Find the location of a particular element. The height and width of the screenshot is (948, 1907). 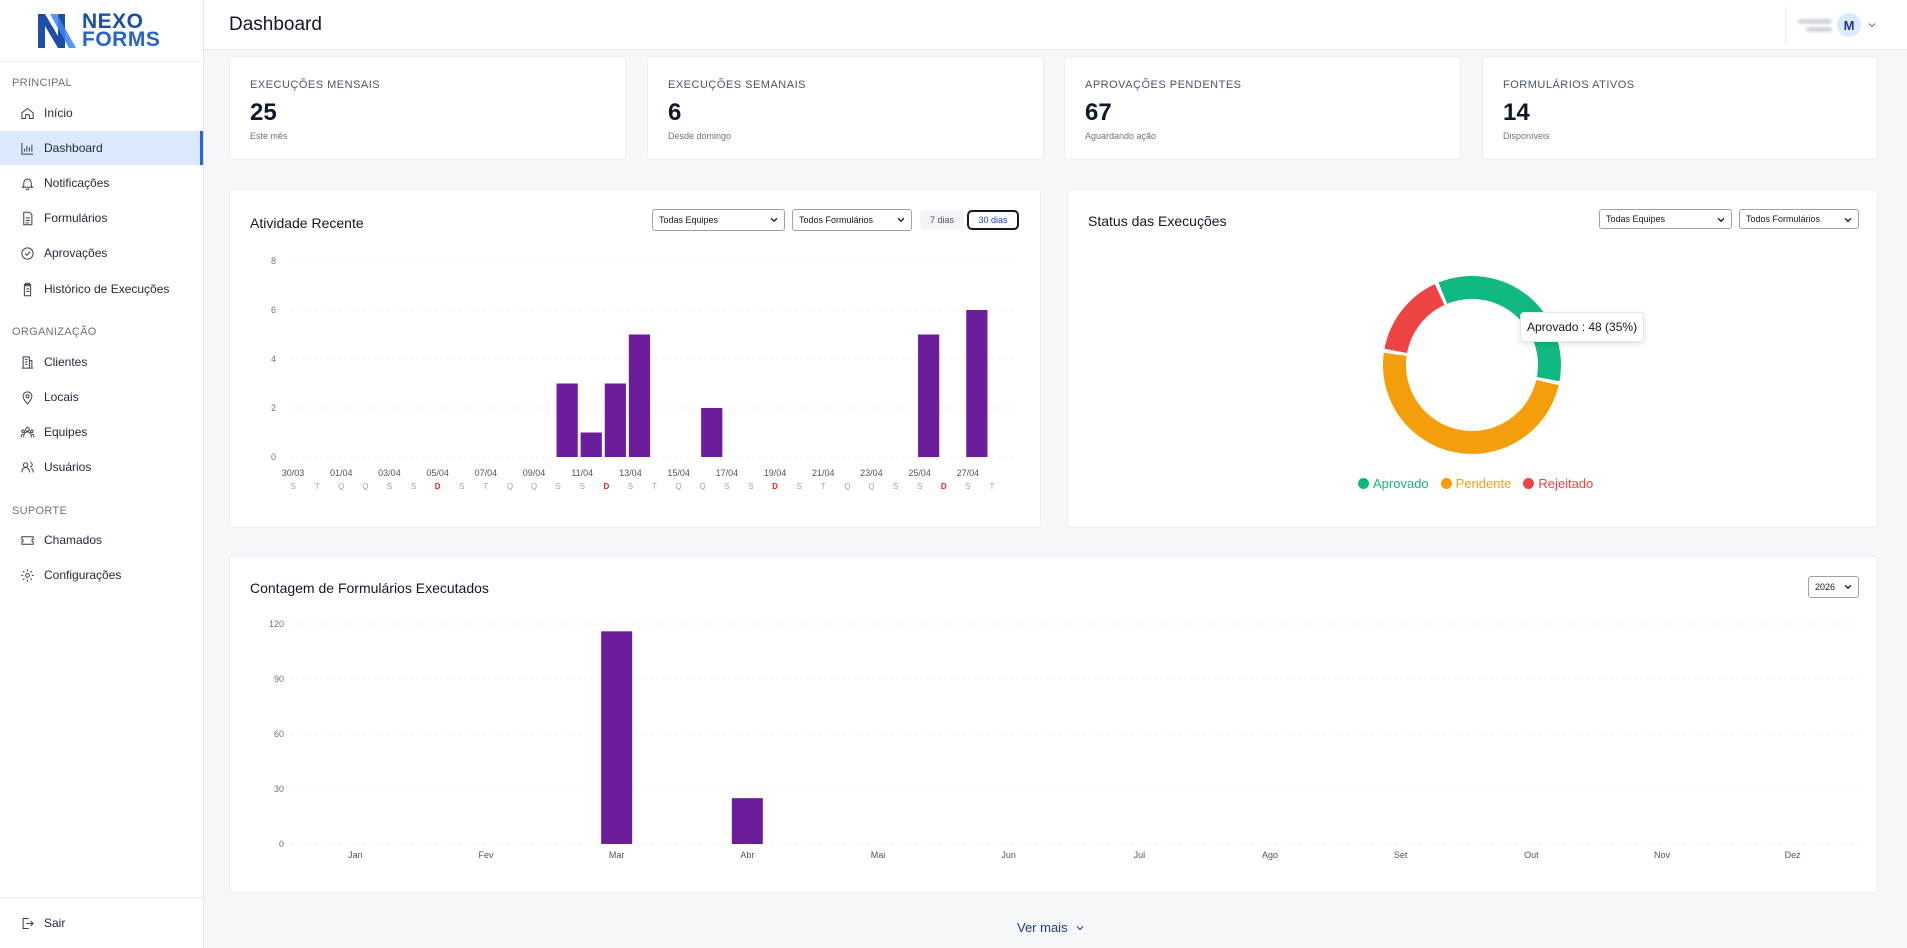

x-tick-label: 01/04 is located at coordinates (341, 473).